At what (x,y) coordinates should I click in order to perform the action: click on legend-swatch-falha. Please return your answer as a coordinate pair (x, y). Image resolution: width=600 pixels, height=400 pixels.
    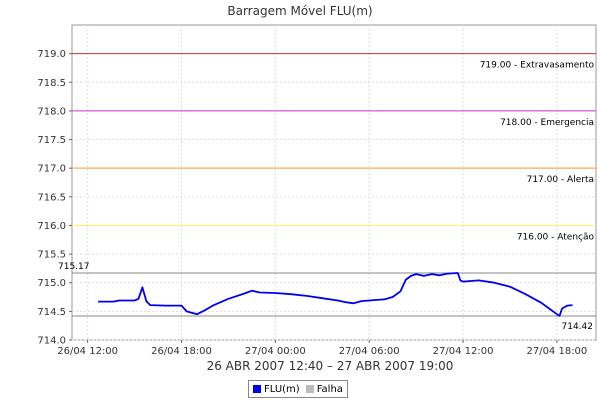
    Looking at the image, I should click on (309, 389).